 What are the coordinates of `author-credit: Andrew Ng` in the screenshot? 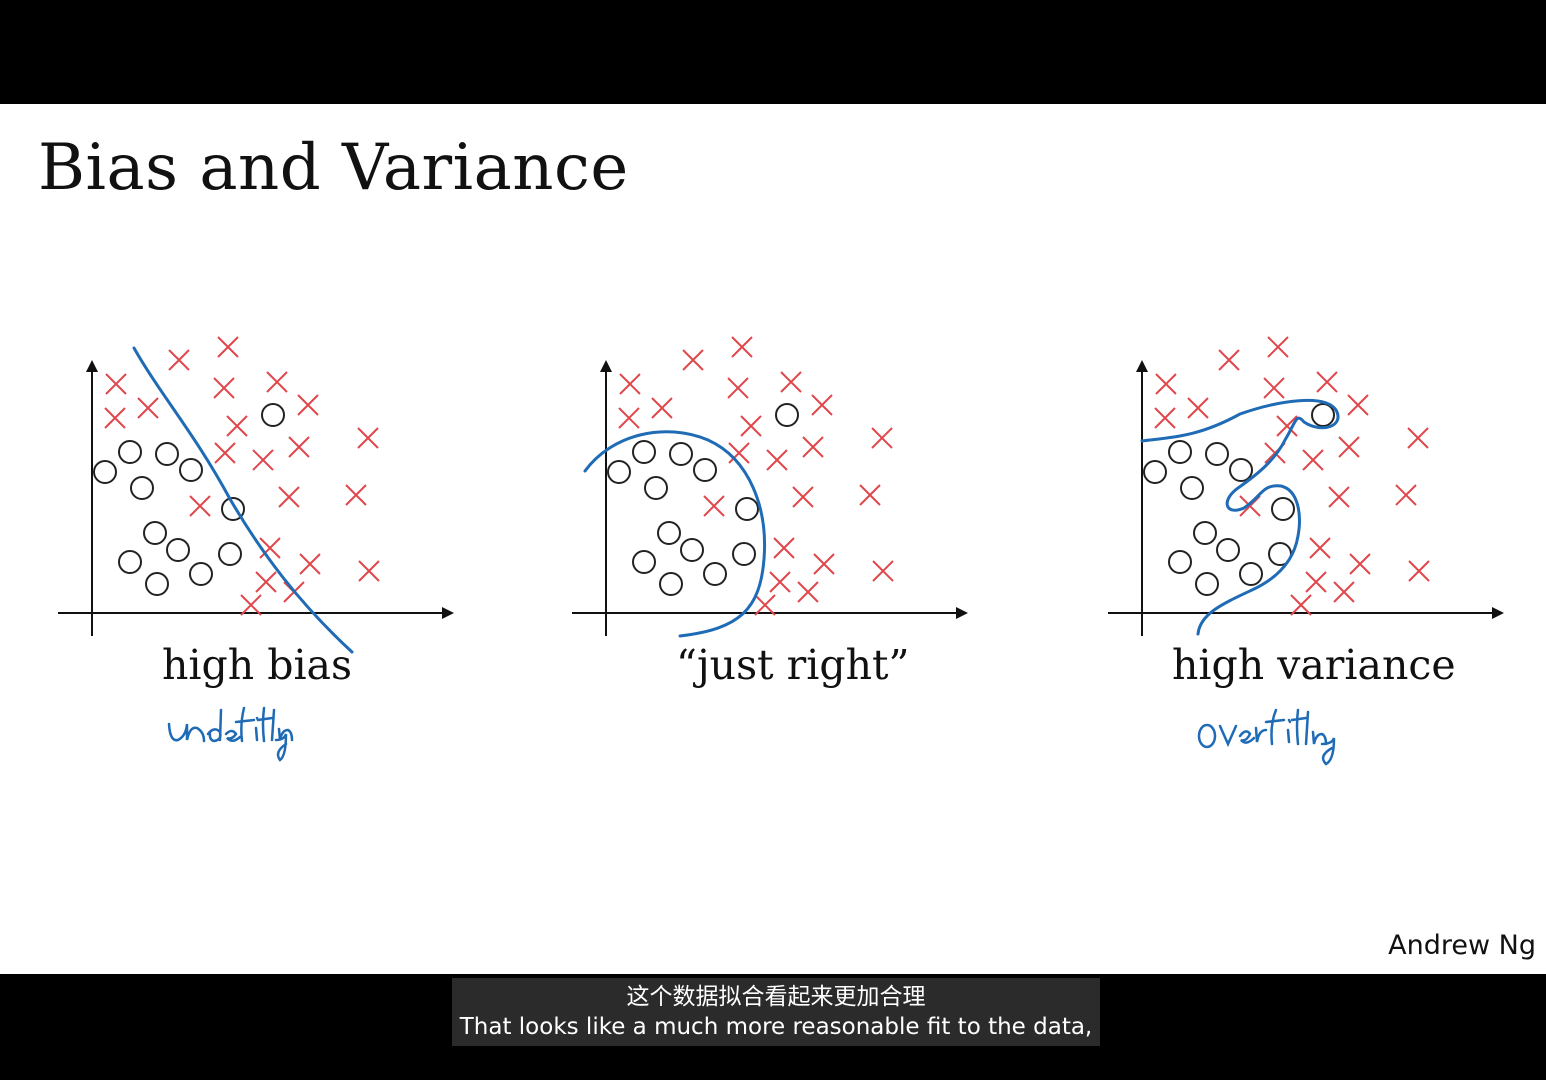 It's located at (1462, 945).